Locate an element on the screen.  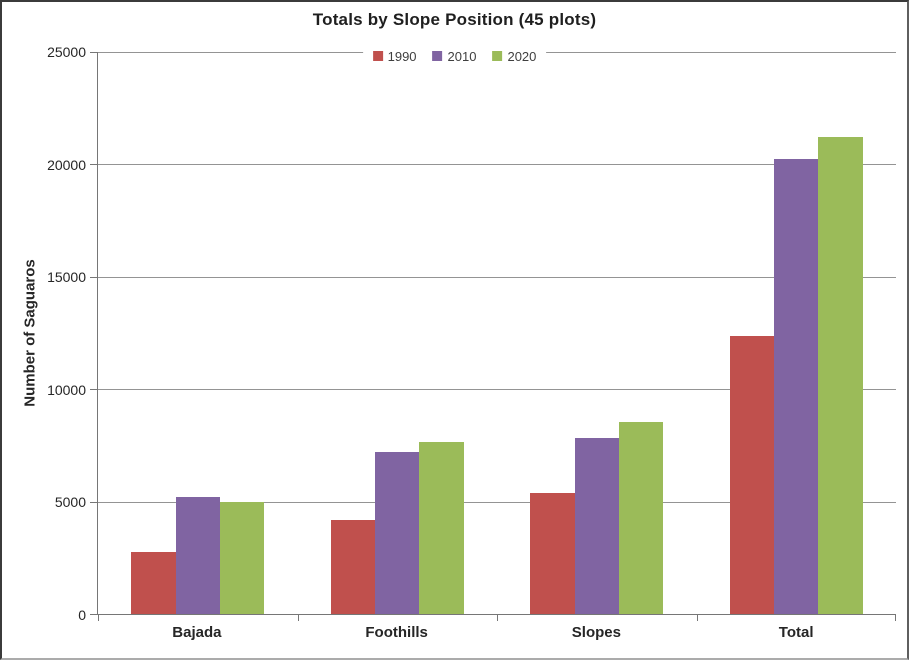
legend-label: 2020 is located at coordinates (522, 56).